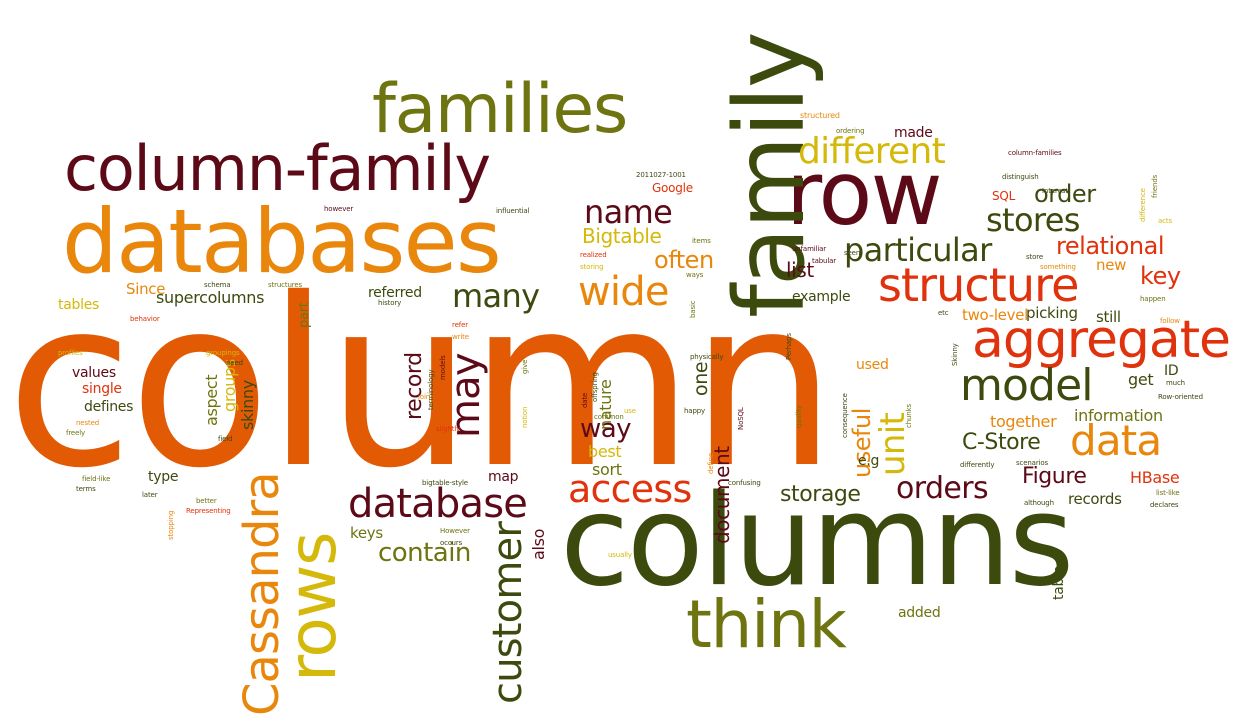 The width and height of the screenshot is (1254, 726). I want to click on word-write: write, so click(460, 337).